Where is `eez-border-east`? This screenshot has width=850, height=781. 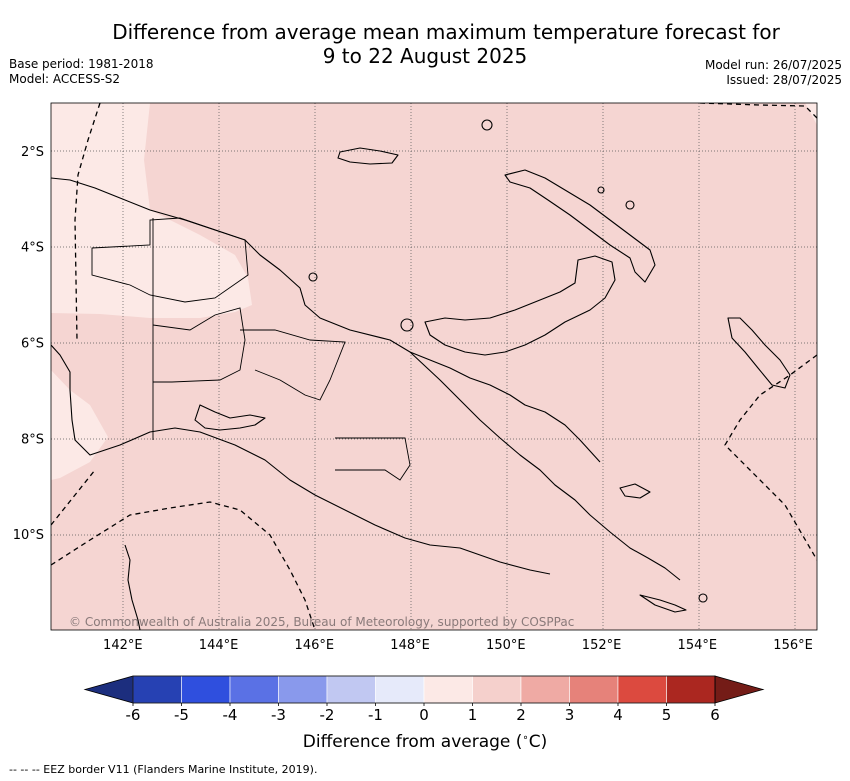
eez-border-east is located at coordinates (770, 457).